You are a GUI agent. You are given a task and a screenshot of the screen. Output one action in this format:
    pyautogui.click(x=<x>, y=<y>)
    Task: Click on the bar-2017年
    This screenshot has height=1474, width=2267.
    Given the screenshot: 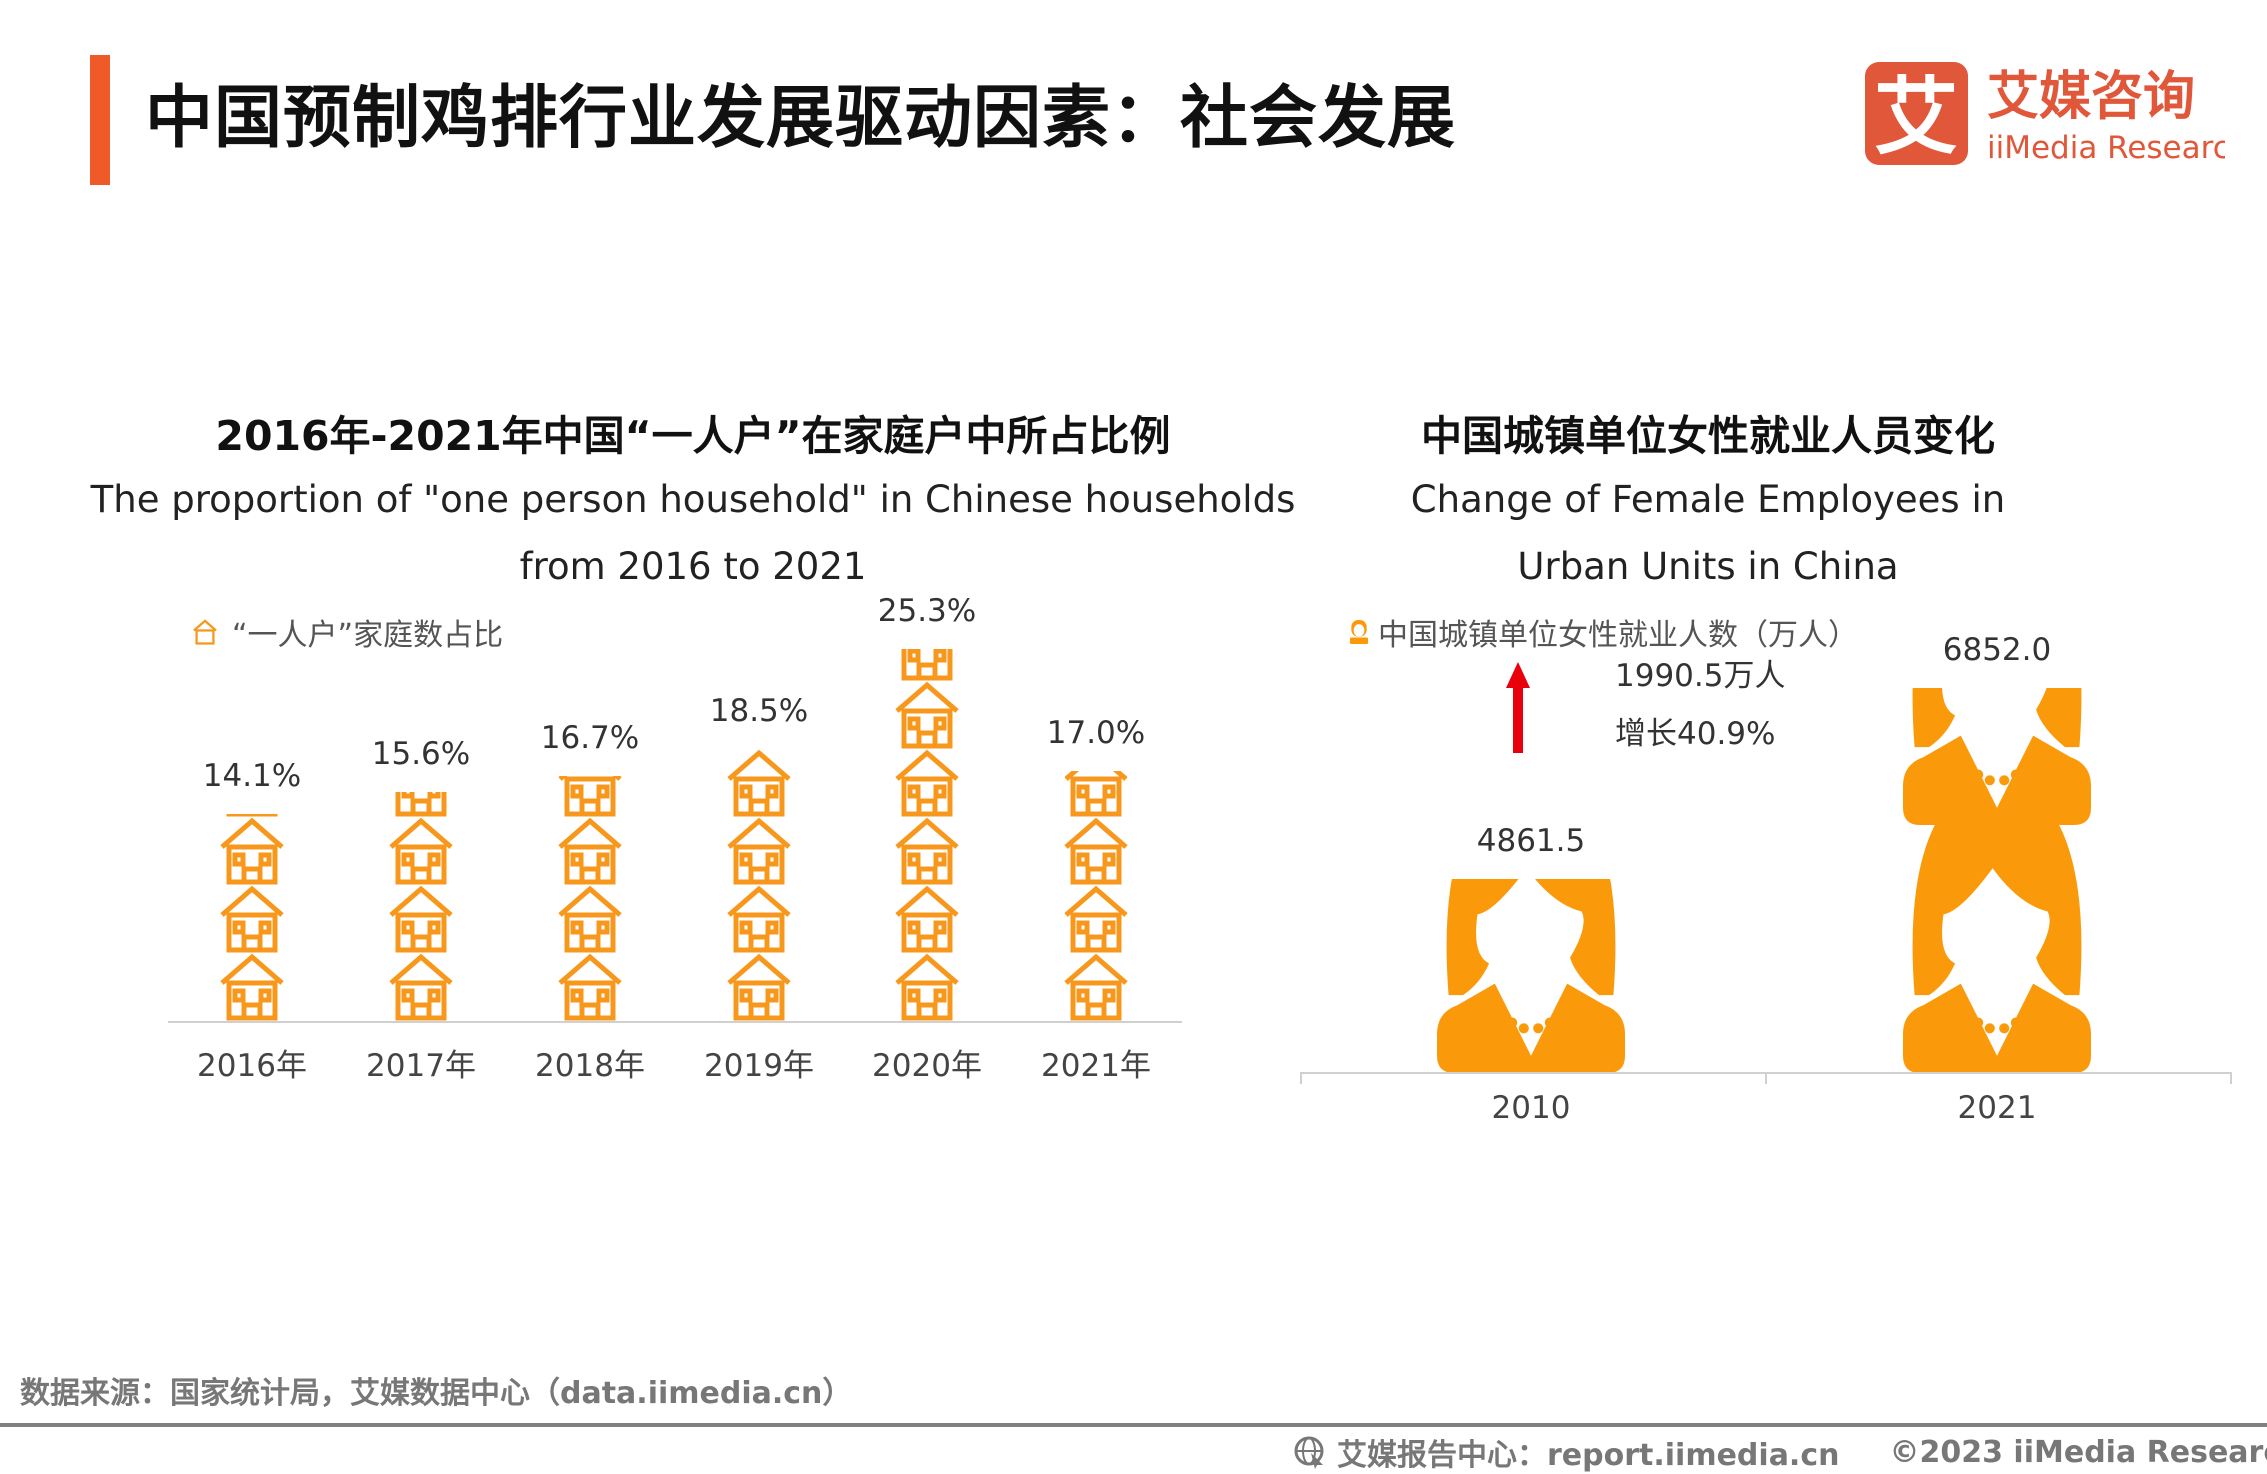 What is the action you would take?
    pyautogui.click(x=421, y=906)
    